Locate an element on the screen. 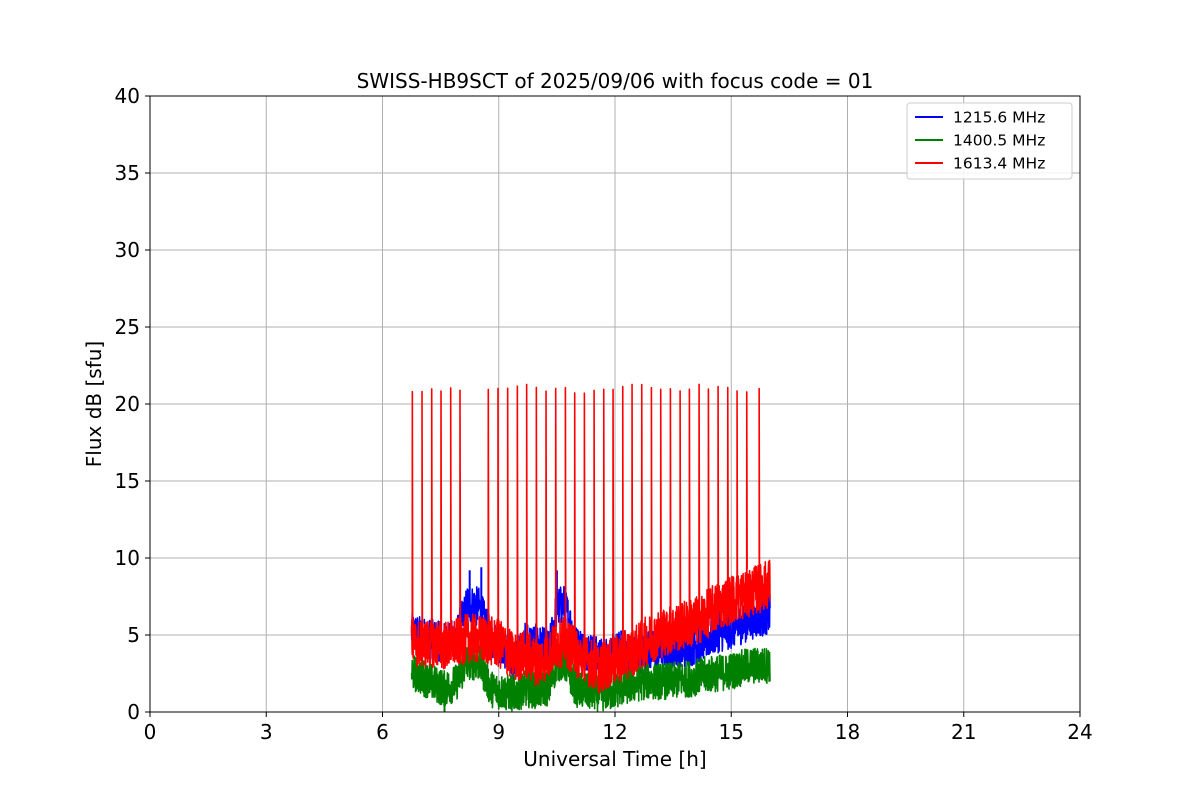  y-tick-label: 0 is located at coordinates (133, 712).